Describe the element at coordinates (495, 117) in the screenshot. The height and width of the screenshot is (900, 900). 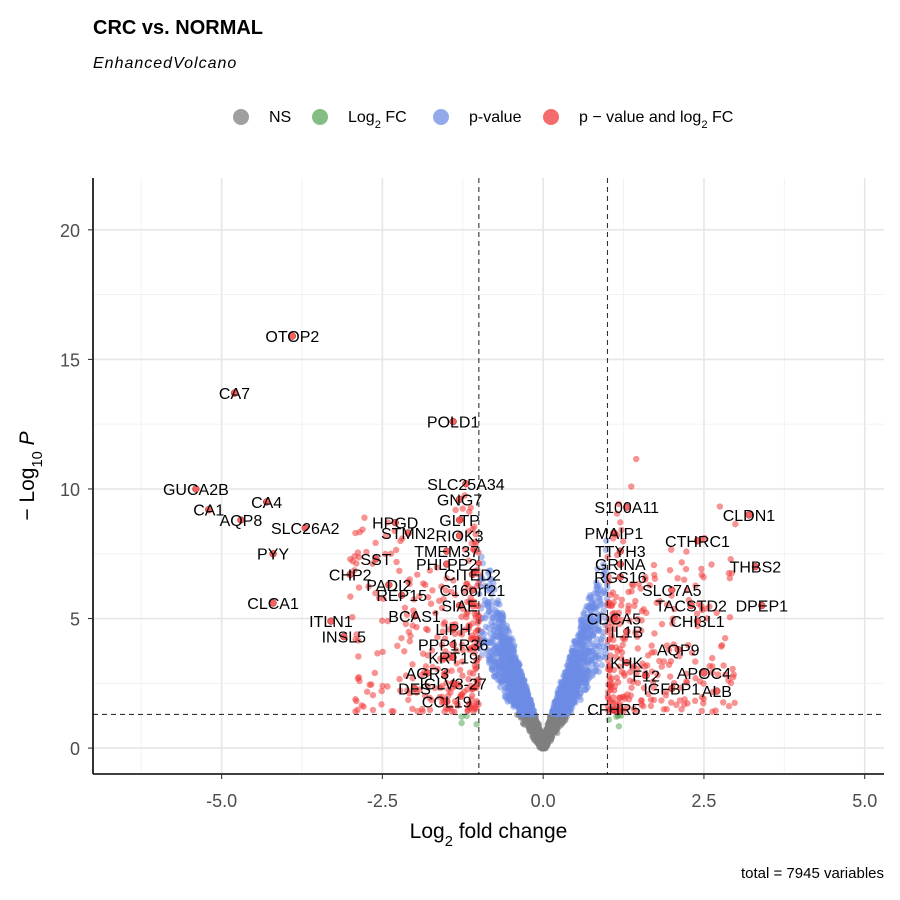
I see `legend-label: p-value` at that location.